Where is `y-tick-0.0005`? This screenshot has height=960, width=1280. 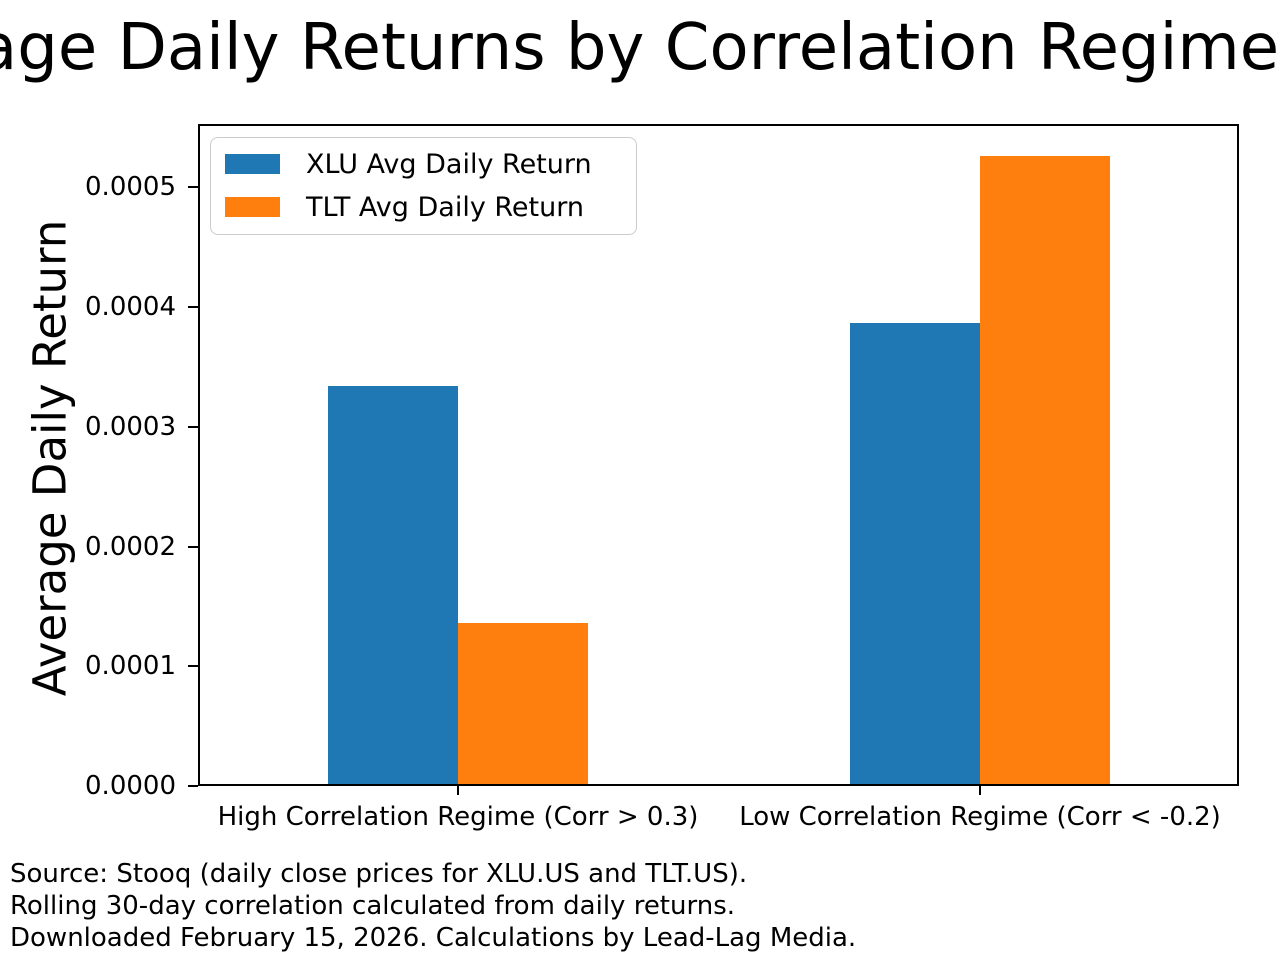
y-tick-0.0005 is located at coordinates (193, 187).